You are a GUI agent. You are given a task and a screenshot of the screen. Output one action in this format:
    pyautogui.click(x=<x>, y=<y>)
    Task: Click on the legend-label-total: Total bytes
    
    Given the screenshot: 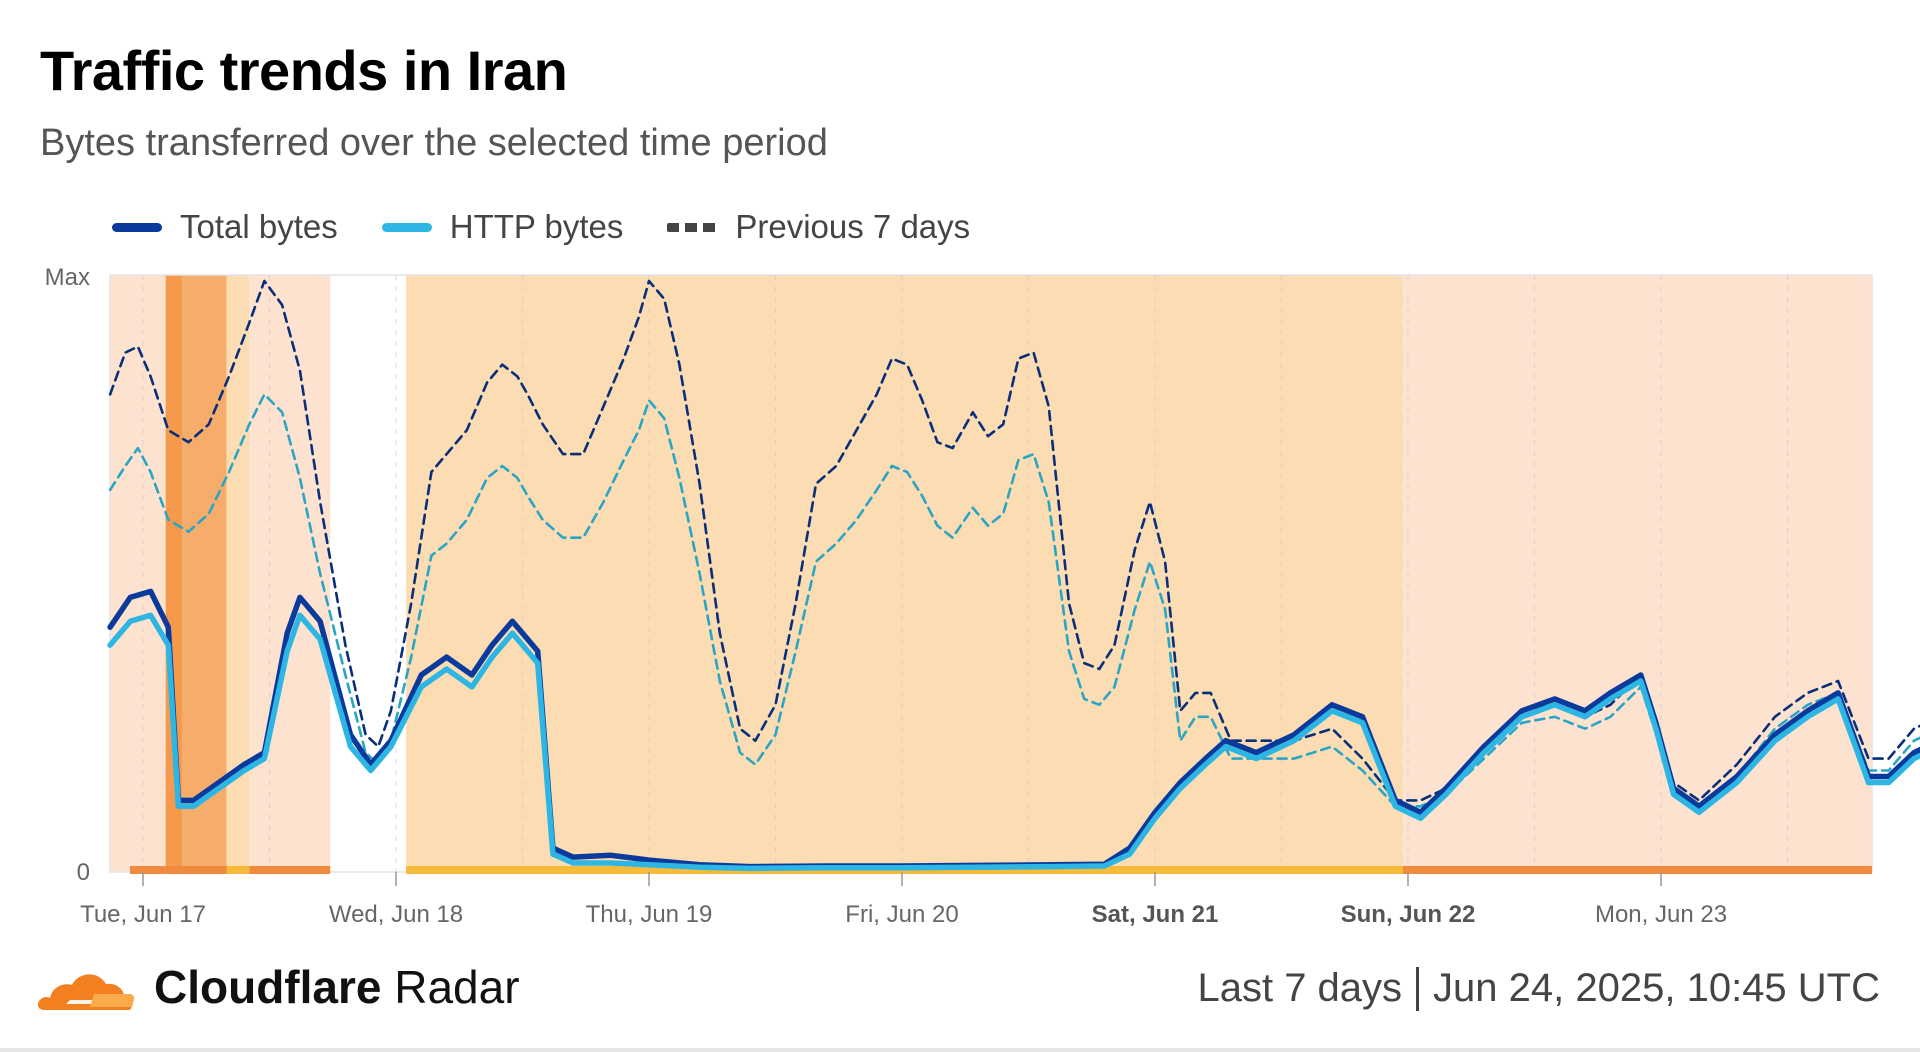 What is the action you would take?
    pyautogui.click(x=259, y=226)
    